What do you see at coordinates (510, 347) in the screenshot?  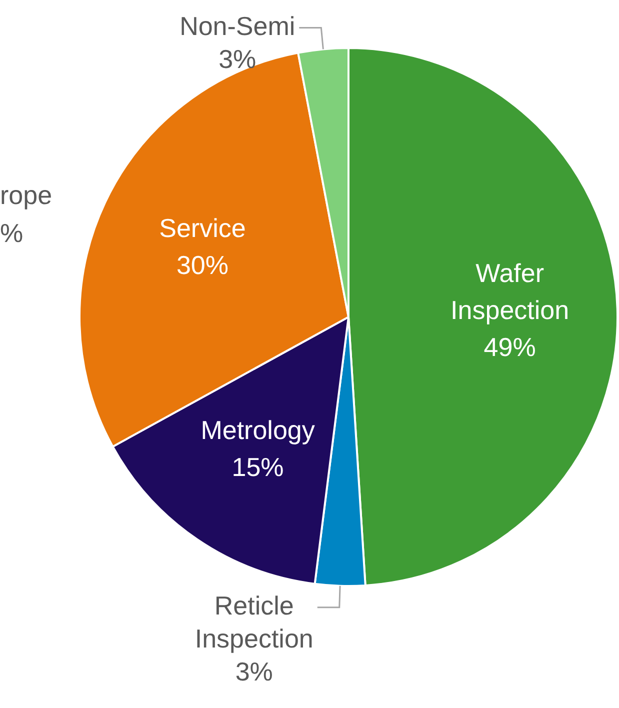 I see `data-label: 49%` at bounding box center [510, 347].